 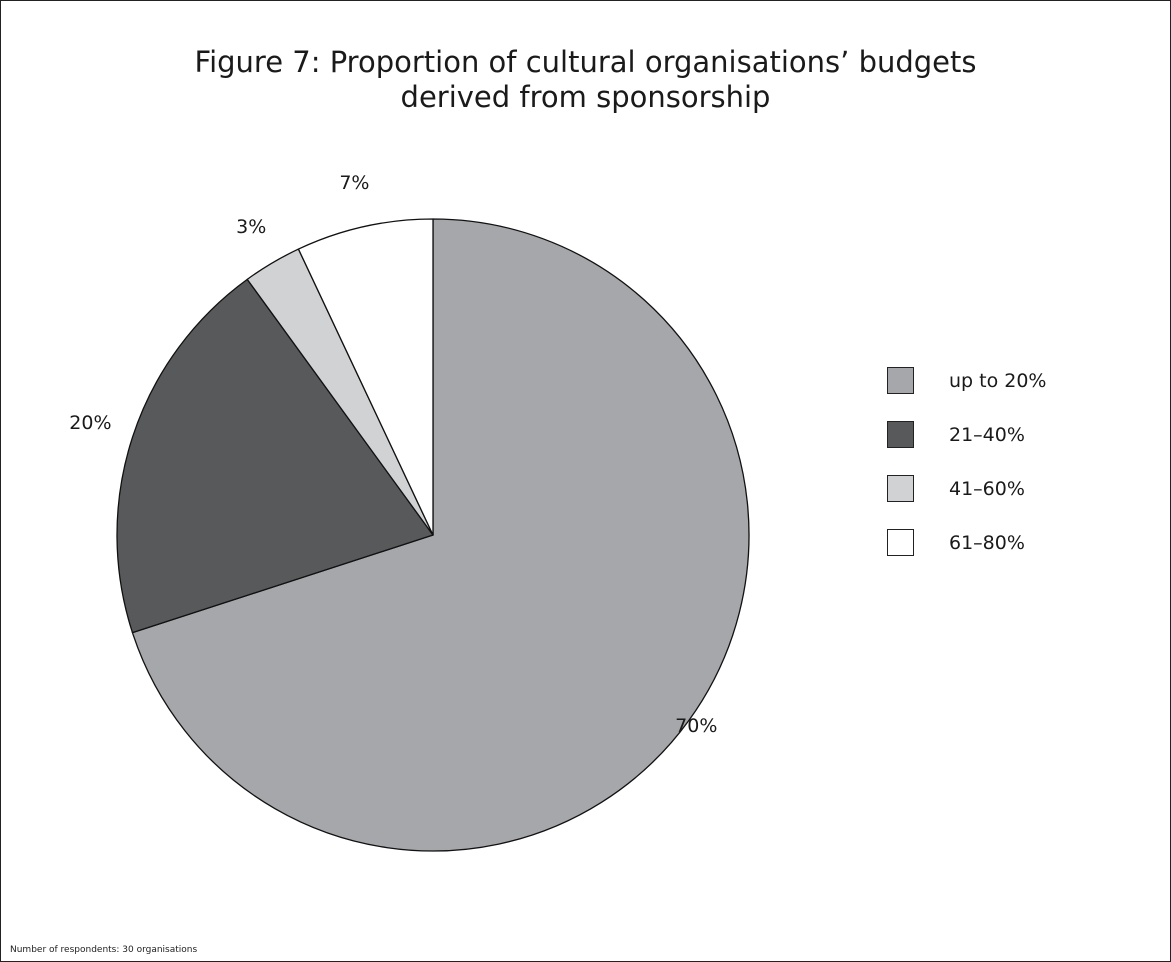 What do you see at coordinates (90, 423) in the screenshot?
I see `pie-label-21-40: 20%` at bounding box center [90, 423].